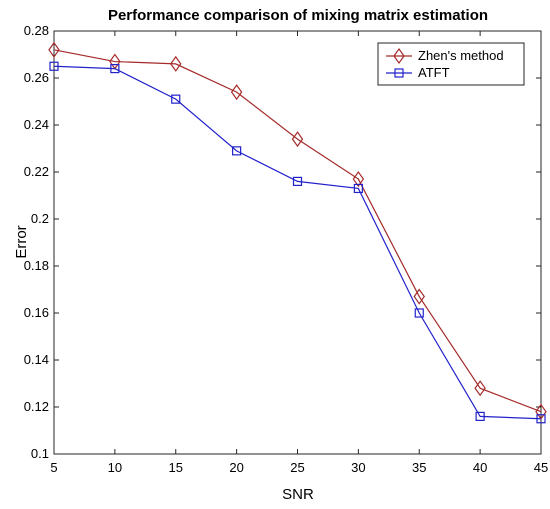 The width and height of the screenshot is (550, 509). What do you see at coordinates (36, 171) in the screenshot?
I see `y-tick-label: 0.22` at bounding box center [36, 171].